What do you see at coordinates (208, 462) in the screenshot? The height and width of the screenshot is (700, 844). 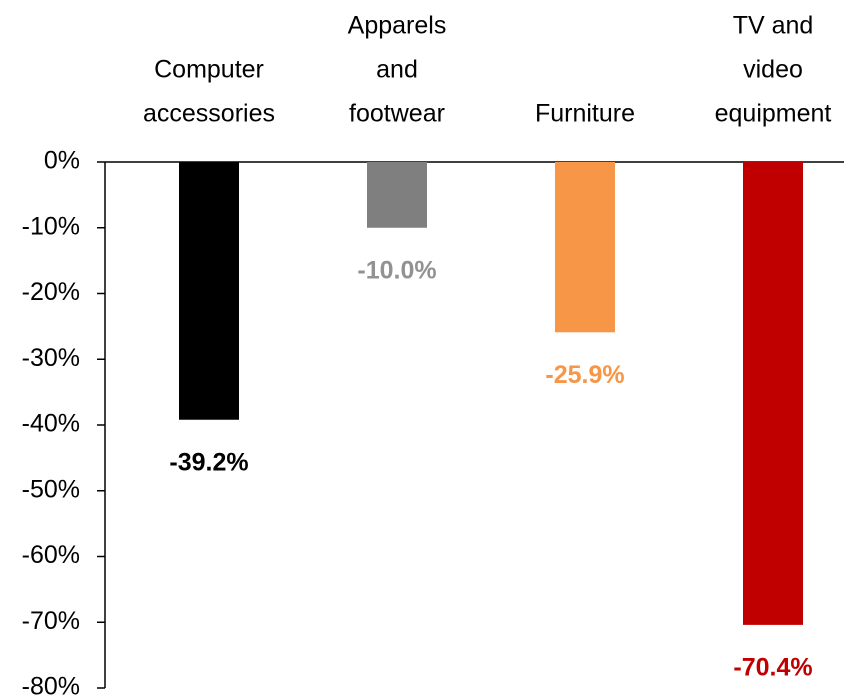 I see `value-label: -39.2%` at bounding box center [208, 462].